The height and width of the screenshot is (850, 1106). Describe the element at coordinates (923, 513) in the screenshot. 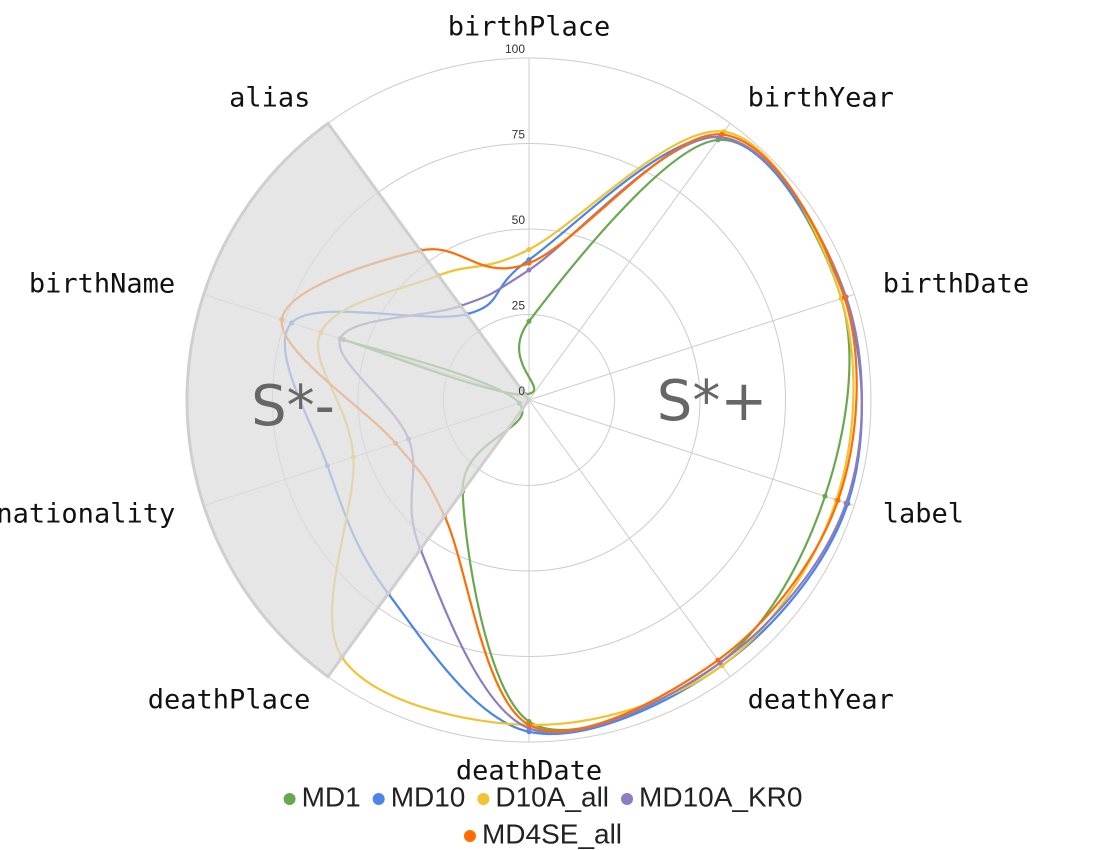

I see `axis-label: label` at that location.